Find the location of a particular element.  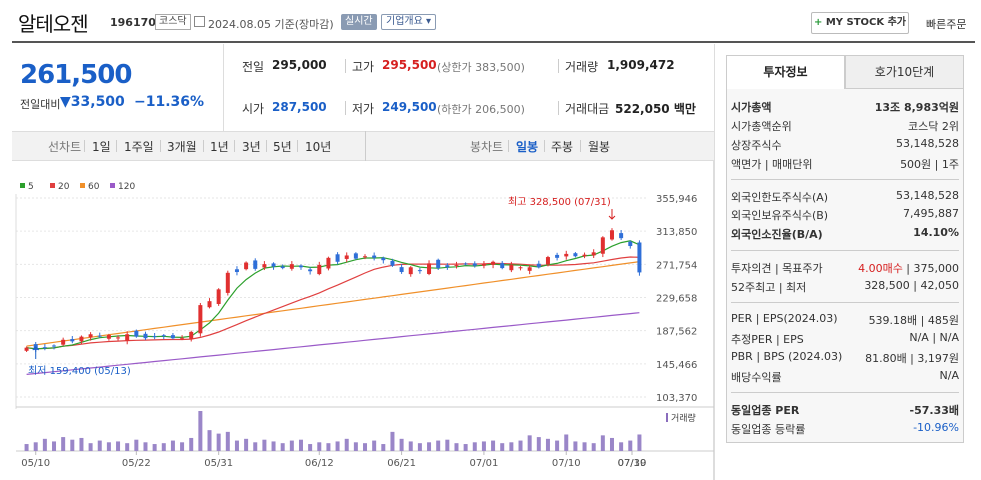

legend-label: 20 is located at coordinates (64, 187).